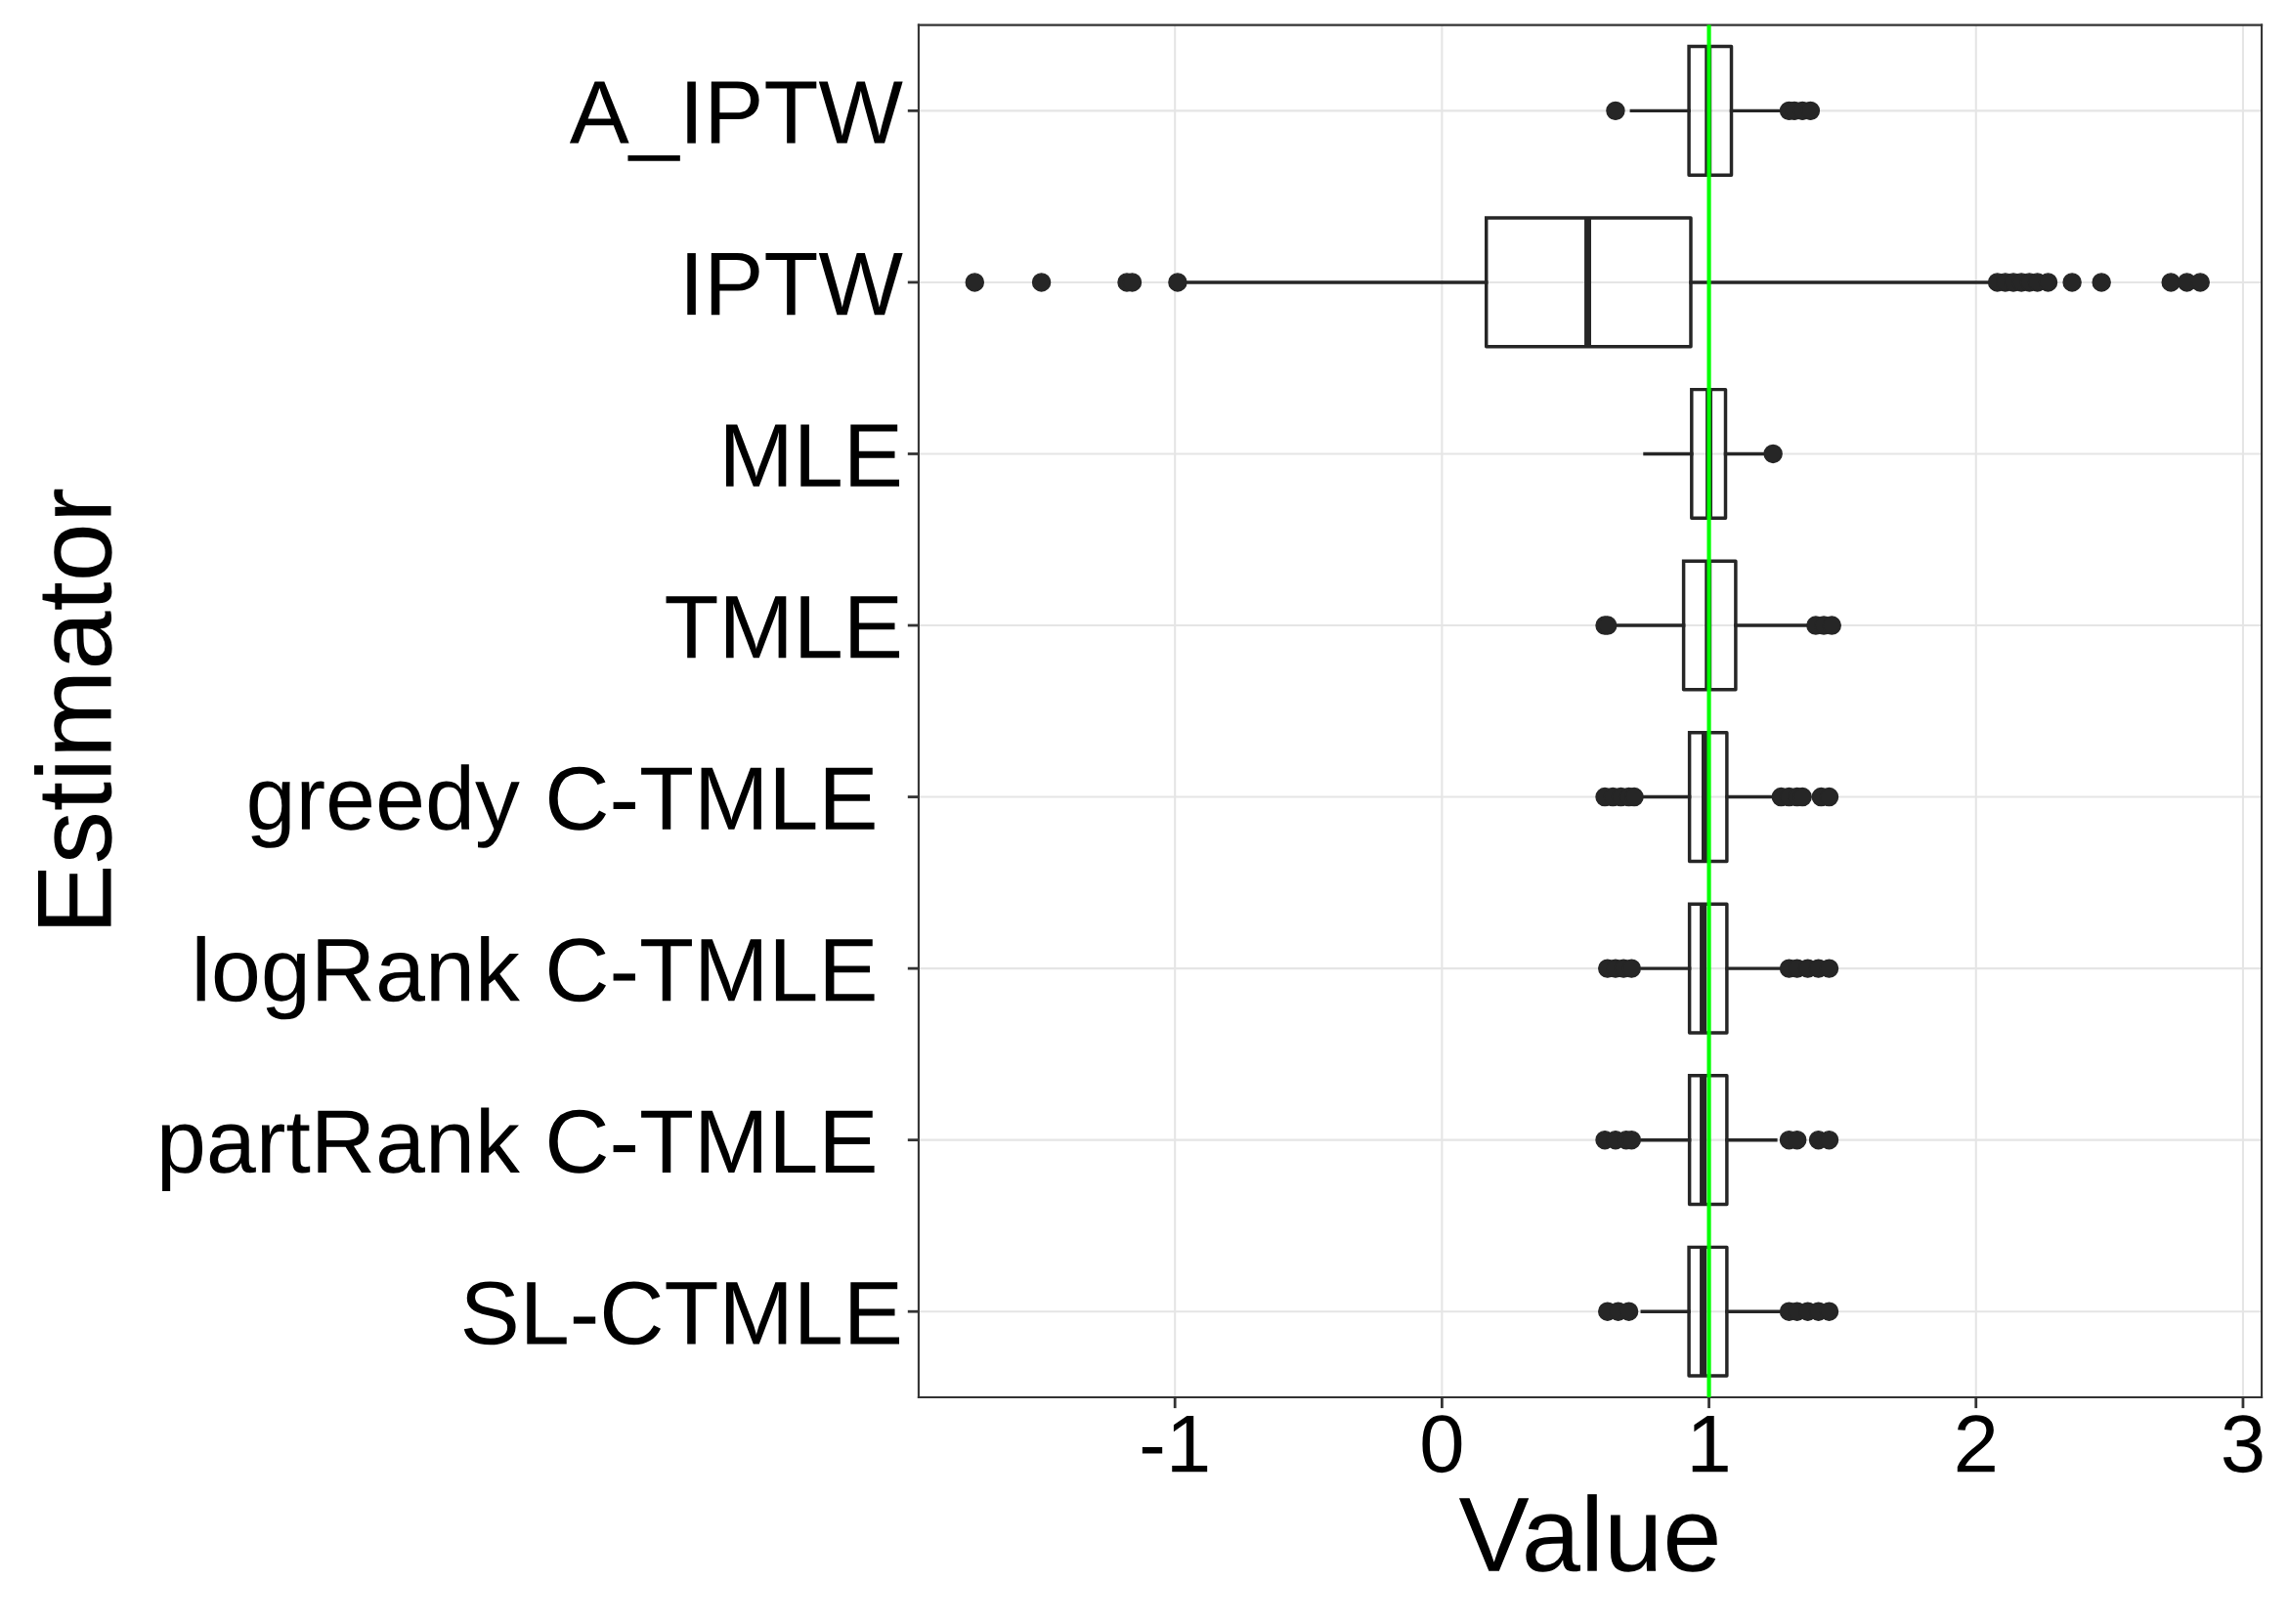 Image resolution: width=2288 pixels, height=1624 pixels. Describe the element at coordinates (681, 1314) in the screenshot. I see `y-tick-label: SL-CTMLE` at that location.